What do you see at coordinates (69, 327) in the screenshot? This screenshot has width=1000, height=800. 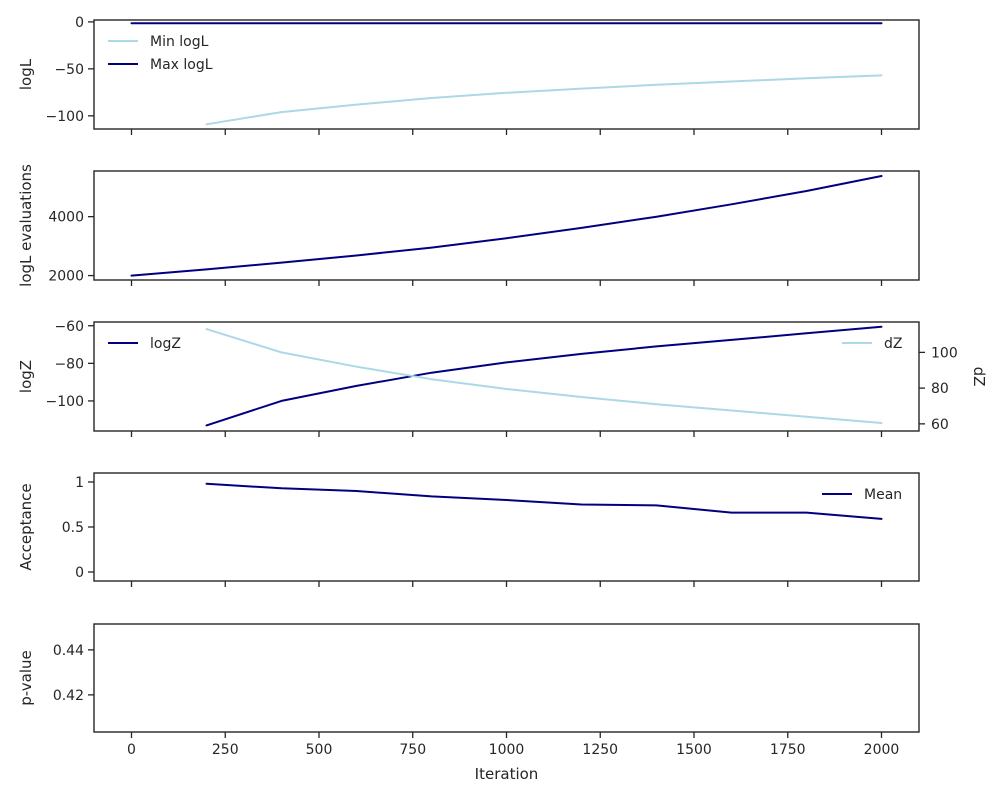 I see `y-tick-label-logz: −60` at bounding box center [69, 327].